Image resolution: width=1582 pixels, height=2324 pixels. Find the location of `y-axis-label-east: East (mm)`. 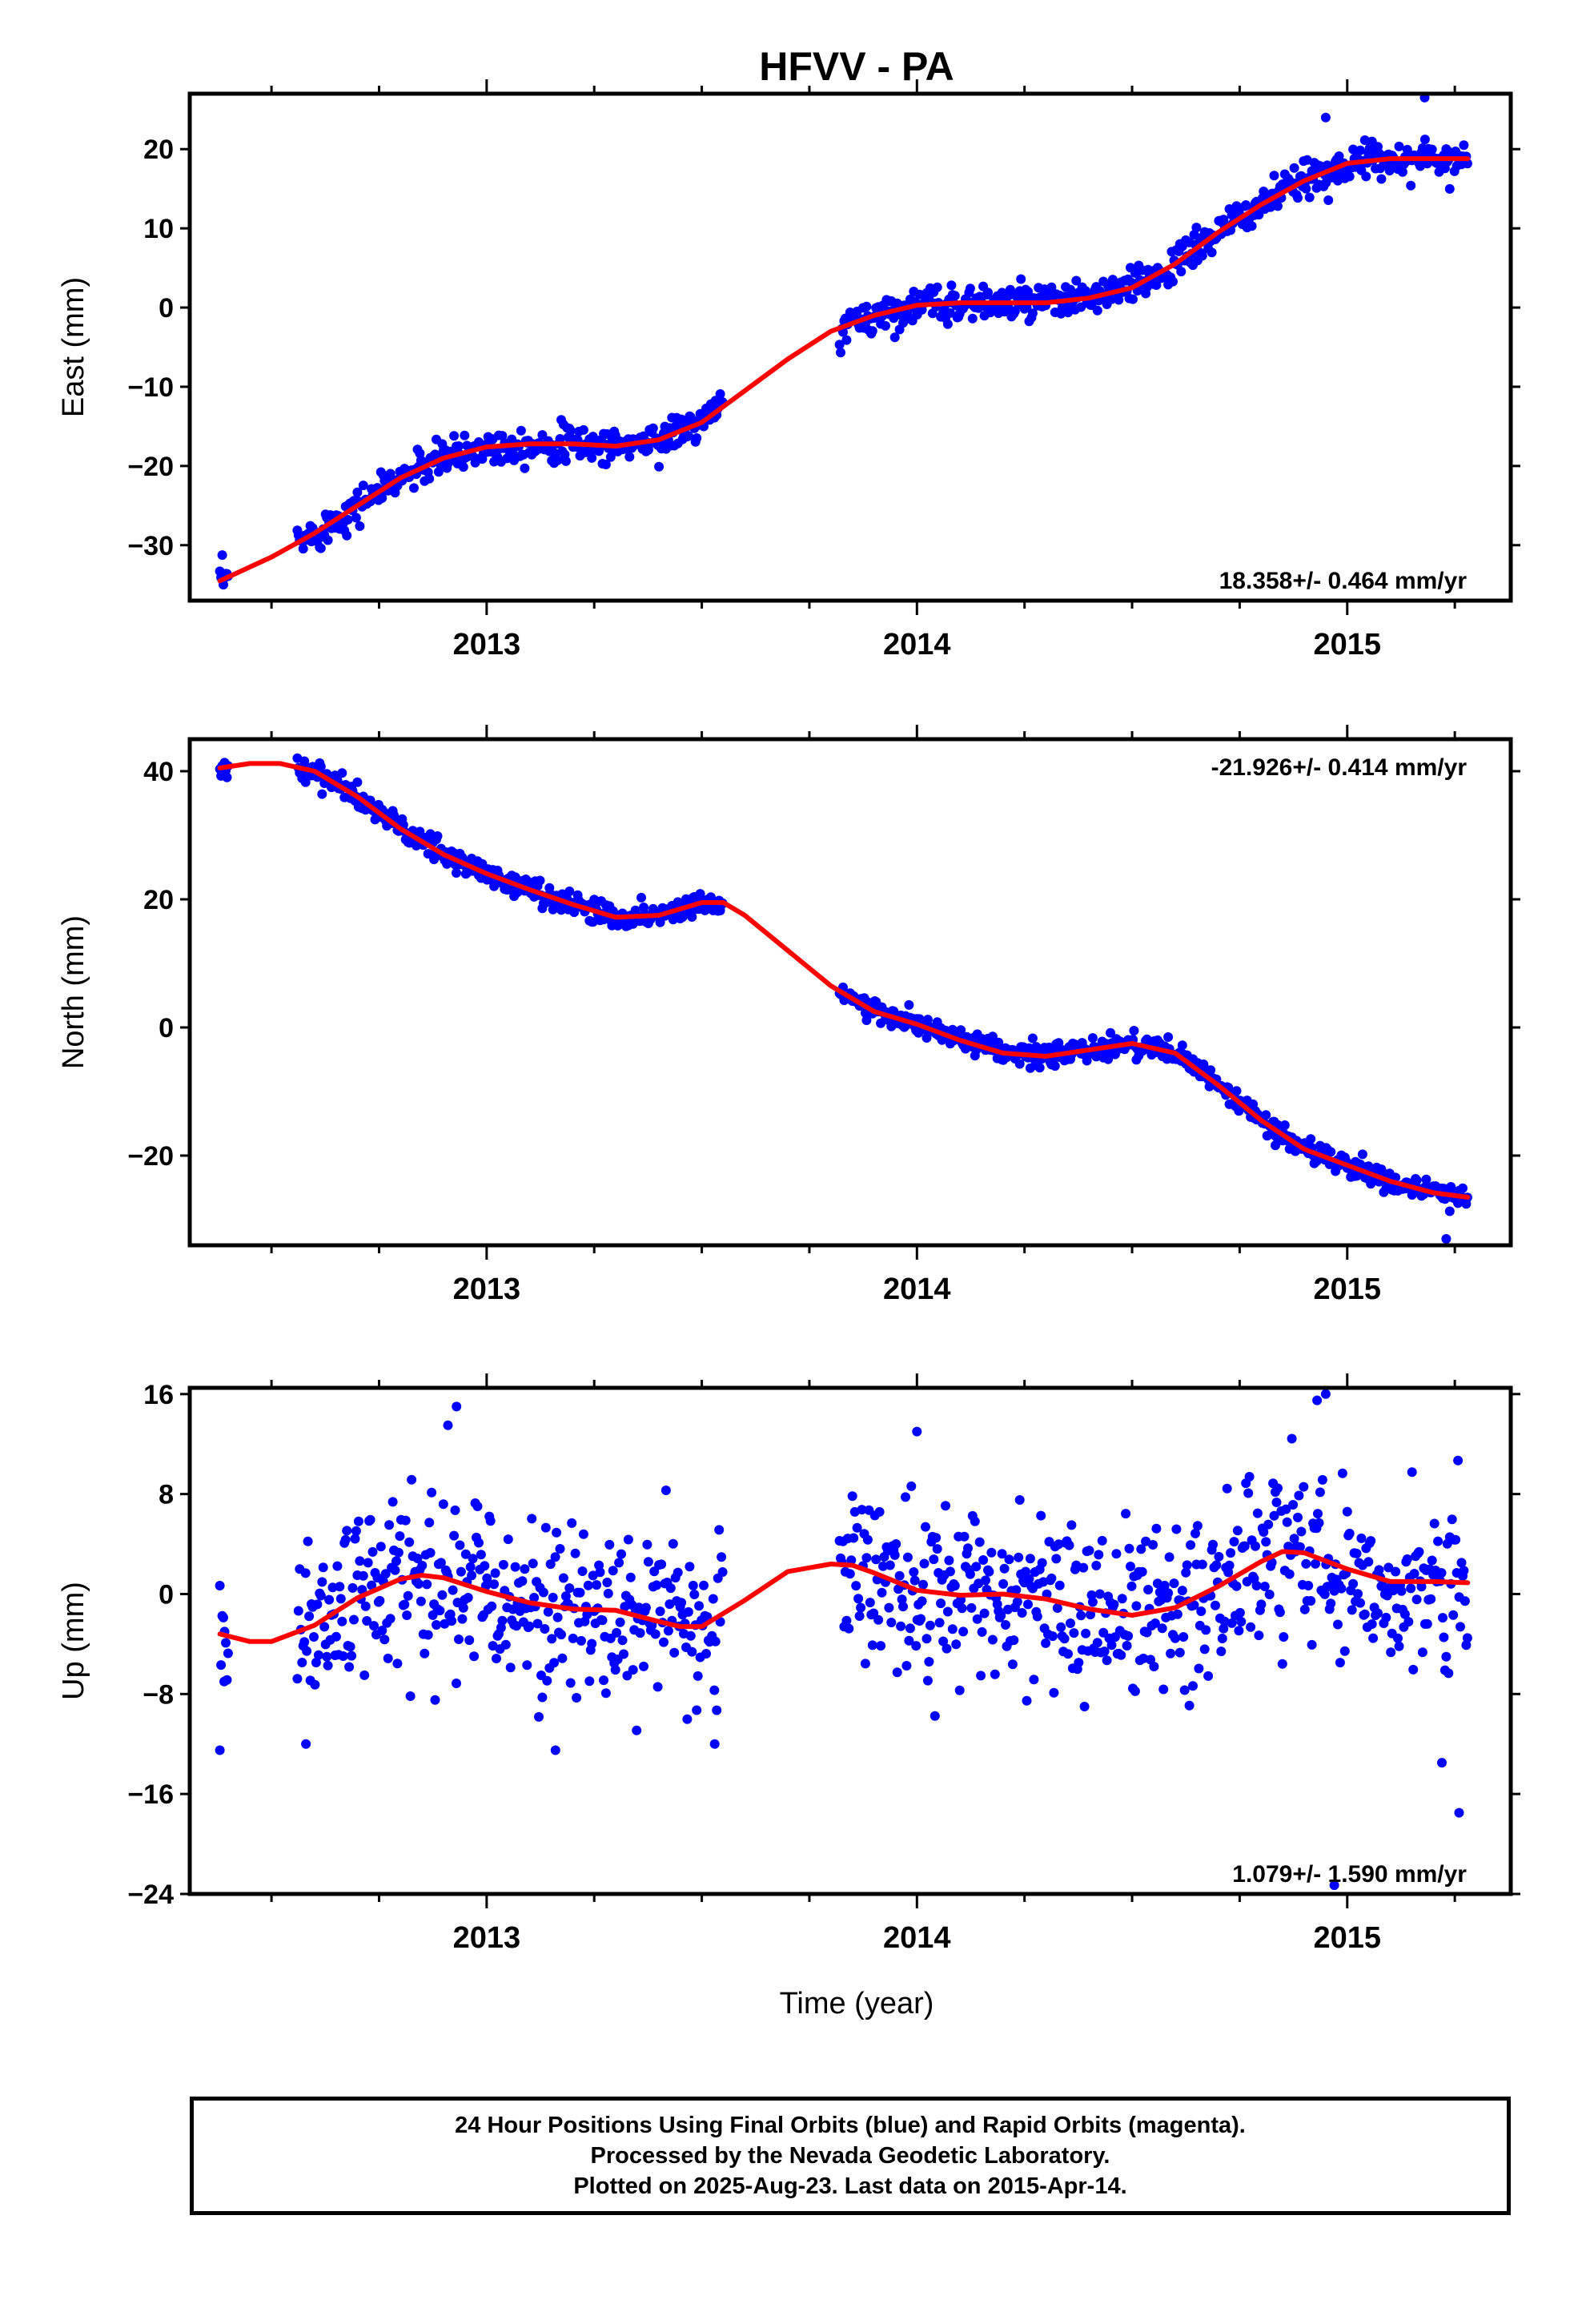

y-axis-label-east: East (mm) is located at coordinates (74, 347).